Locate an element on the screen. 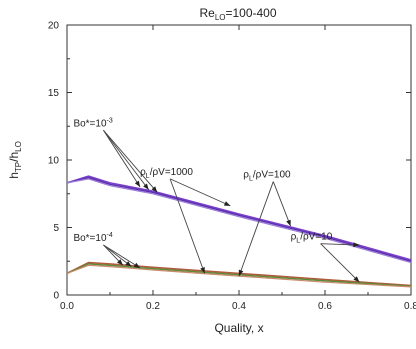 This screenshot has width=416, height=349. y-tick-label: 20 is located at coordinates (54, 26).